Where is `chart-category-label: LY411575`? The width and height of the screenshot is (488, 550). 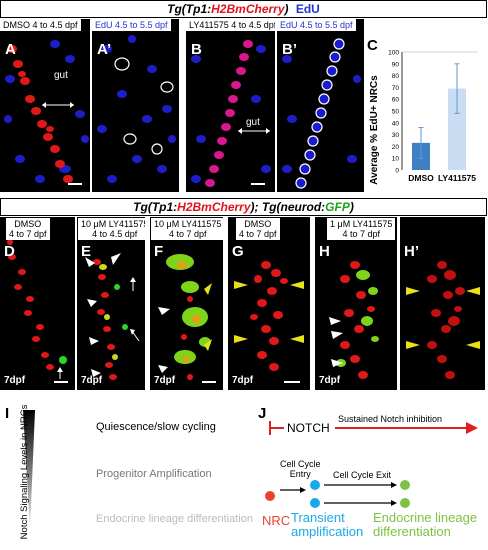
chart-category-label: LY411575 is located at coordinates (457, 178).